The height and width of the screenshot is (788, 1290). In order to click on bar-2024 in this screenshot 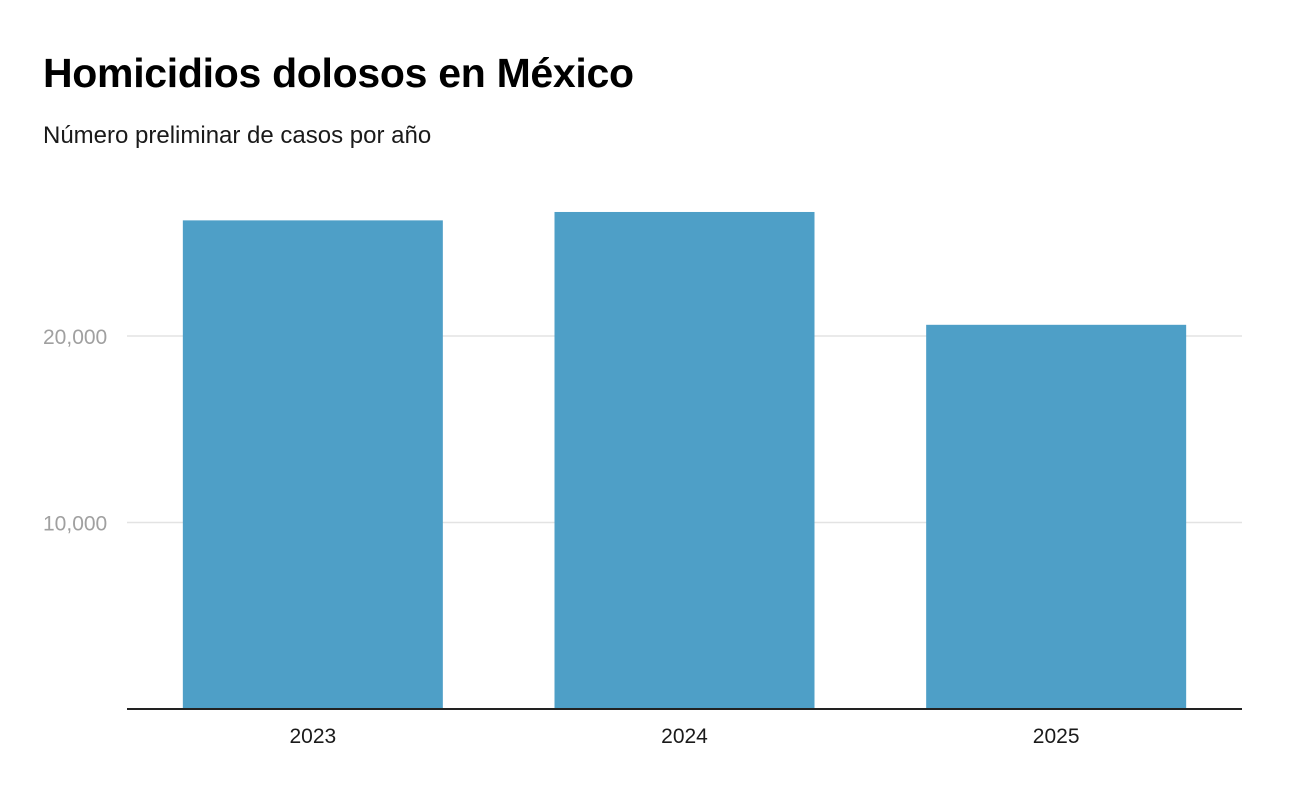, I will do `click(684, 460)`.